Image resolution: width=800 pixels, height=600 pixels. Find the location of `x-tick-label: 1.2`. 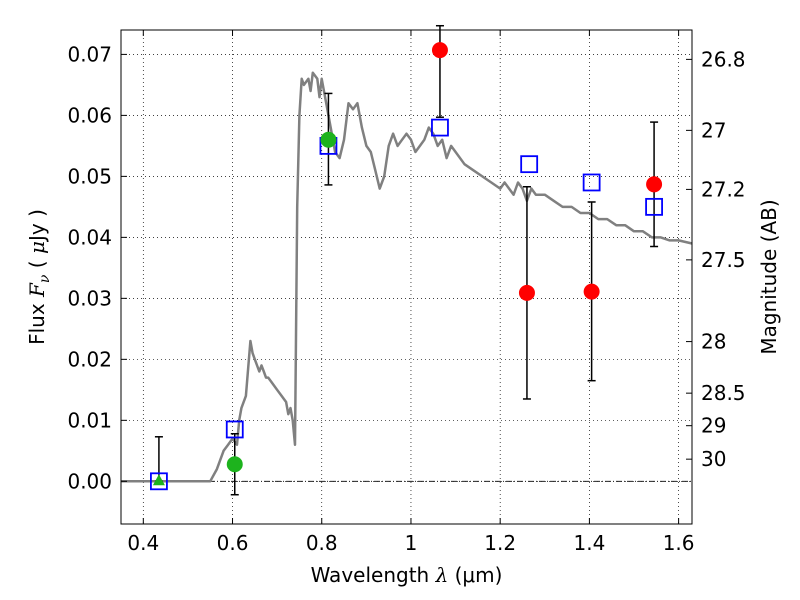

x-tick-label: 1.2 is located at coordinates (500, 543).